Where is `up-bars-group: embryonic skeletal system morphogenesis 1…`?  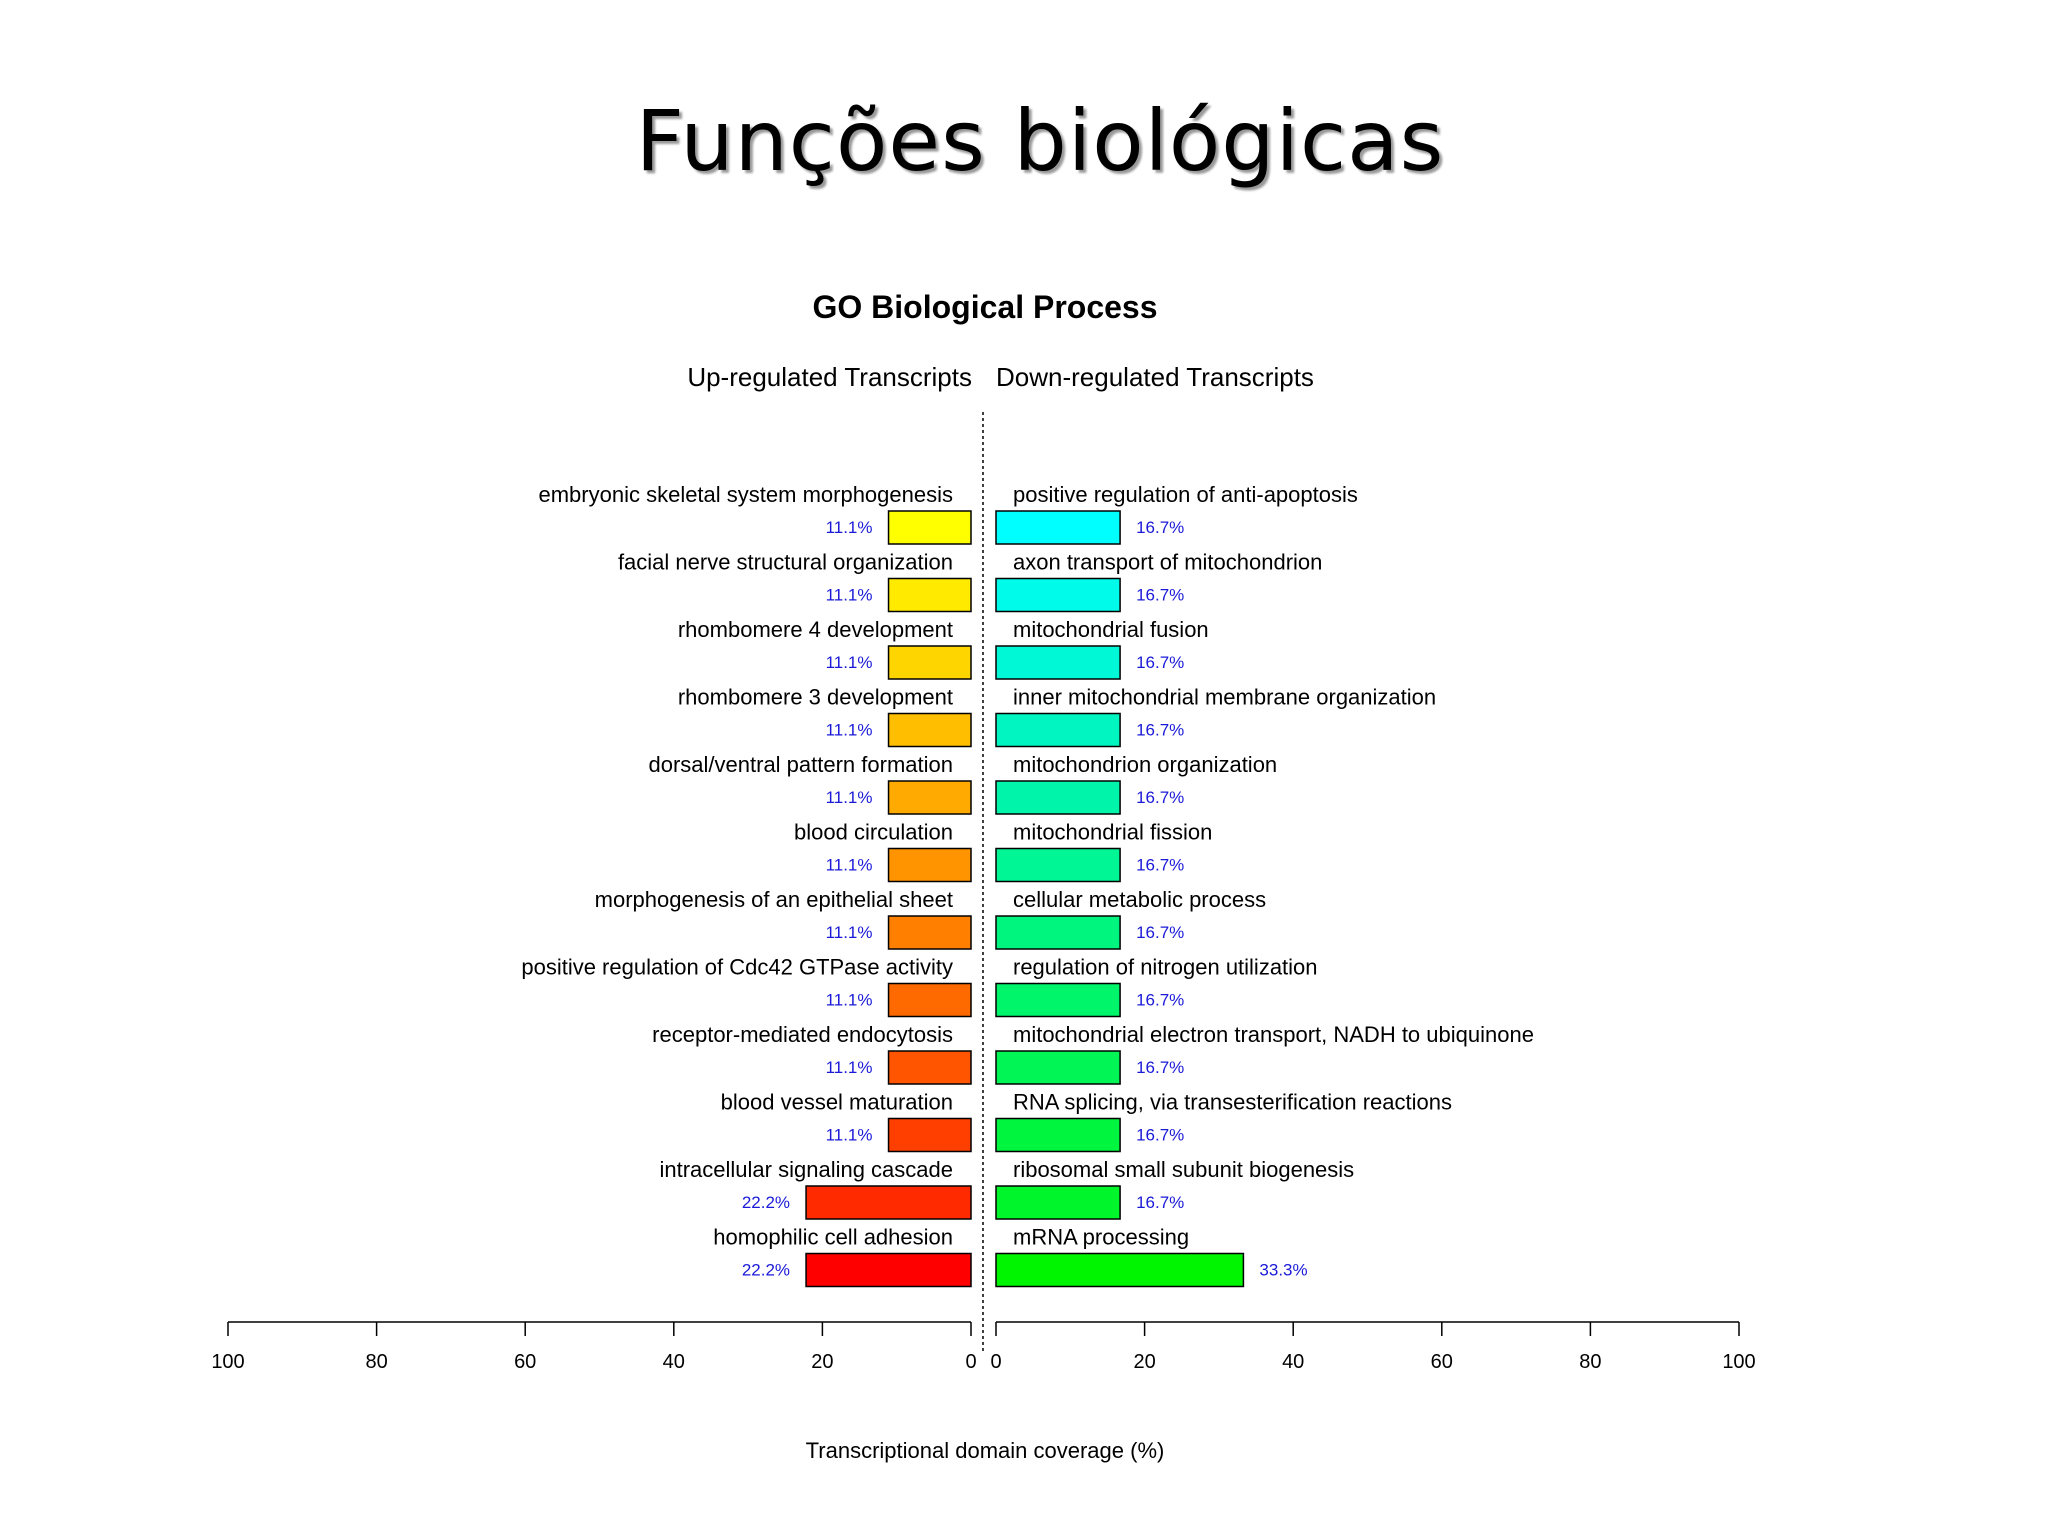
up-bars-group: embryonic skeletal system morphogenesis 1… is located at coordinates (746, 885).